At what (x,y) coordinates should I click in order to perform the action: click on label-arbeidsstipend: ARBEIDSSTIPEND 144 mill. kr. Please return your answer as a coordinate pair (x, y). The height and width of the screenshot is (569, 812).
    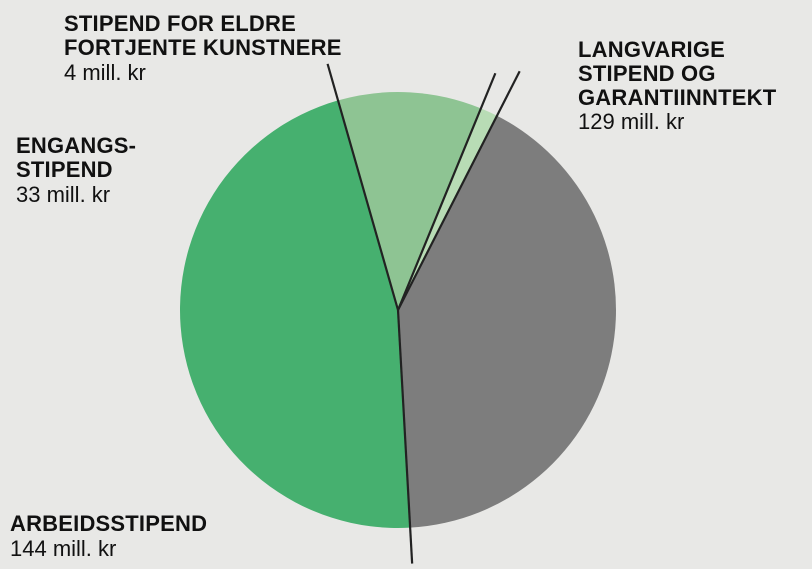
    Looking at the image, I should click on (108, 536).